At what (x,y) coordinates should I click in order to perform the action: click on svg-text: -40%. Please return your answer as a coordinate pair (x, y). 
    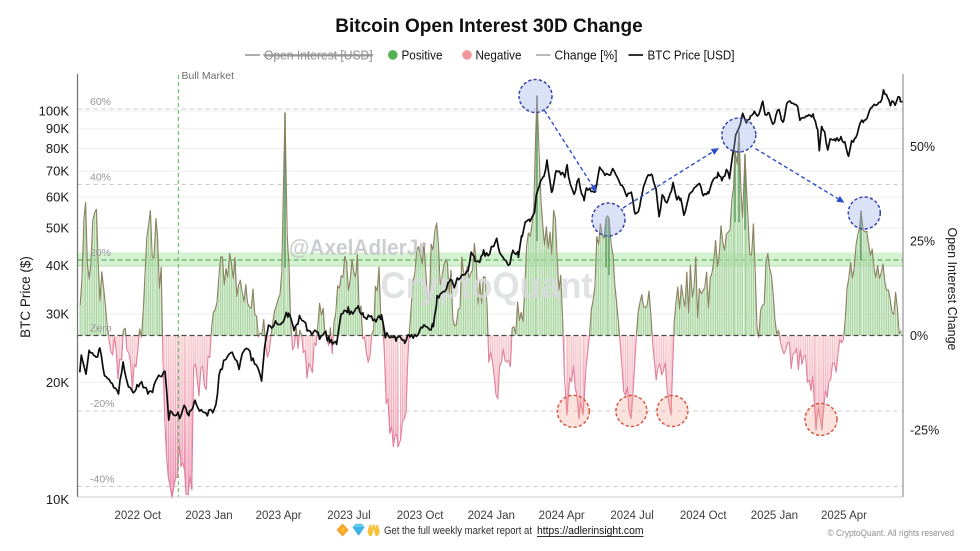
    Looking at the image, I should click on (102, 480).